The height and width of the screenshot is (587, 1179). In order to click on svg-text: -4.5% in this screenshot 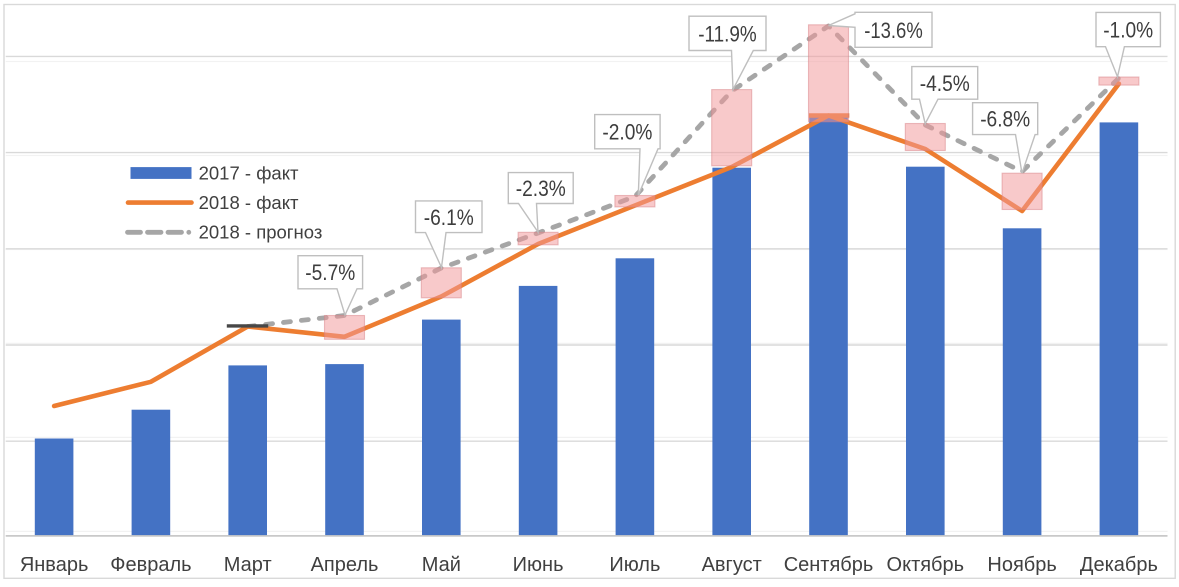, I will do `click(945, 83)`.